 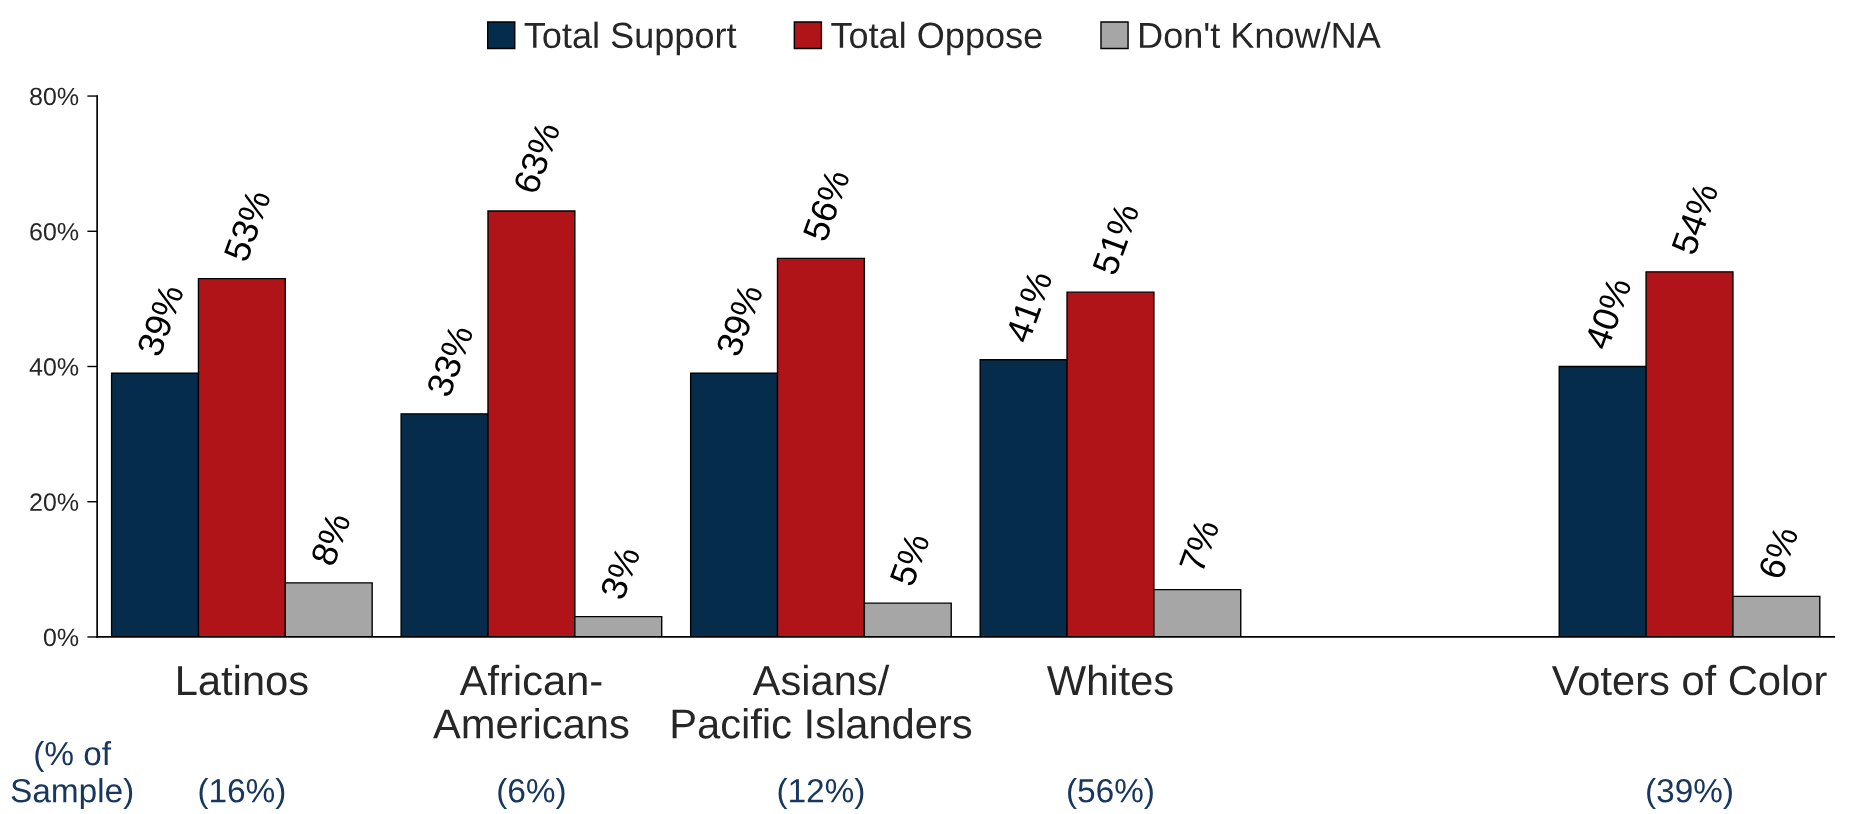 What do you see at coordinates (72, 775) in the screenshot?
I see `text: (% of Sample)` at bounding box center [72, 775].